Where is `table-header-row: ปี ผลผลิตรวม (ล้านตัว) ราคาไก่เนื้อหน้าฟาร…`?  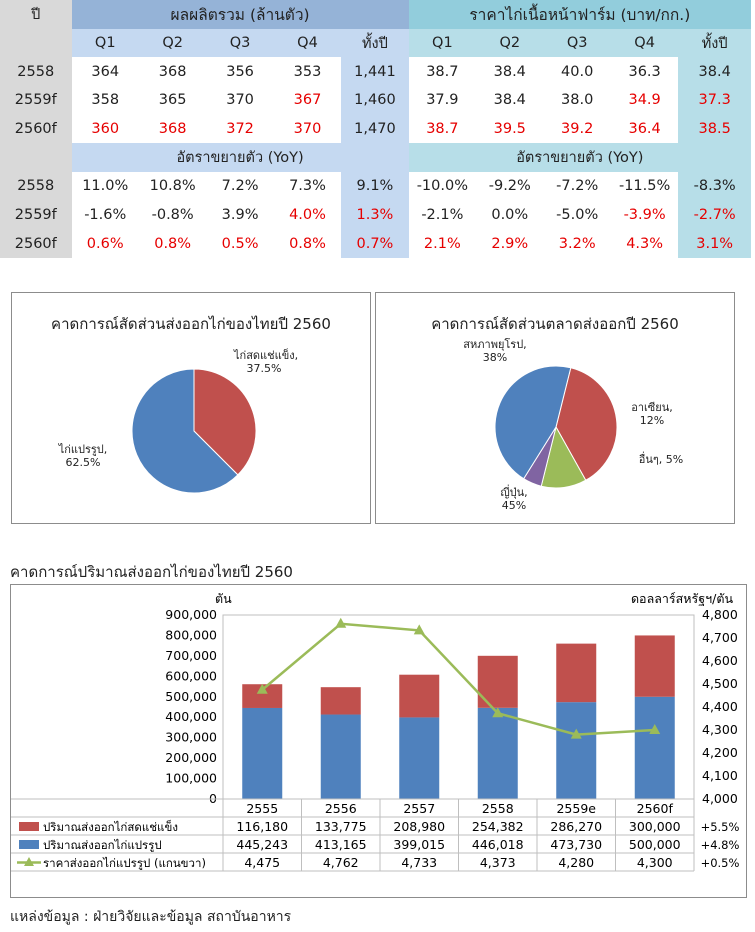
table-header-row: ปี ผลผลิตรวม (ล้านตัว) ราคาไก่เนื้อหน้าฟาร… is located at coordinates (375, 14).